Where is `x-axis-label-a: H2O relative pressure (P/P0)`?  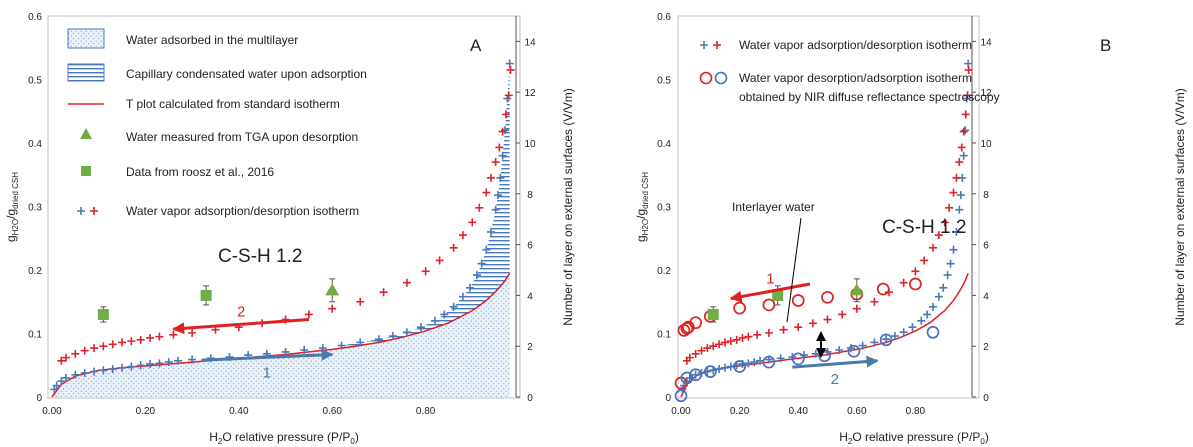
x-axis-label-a: H2O relative pressure (P/P0) is located at coordinates (284, 438).